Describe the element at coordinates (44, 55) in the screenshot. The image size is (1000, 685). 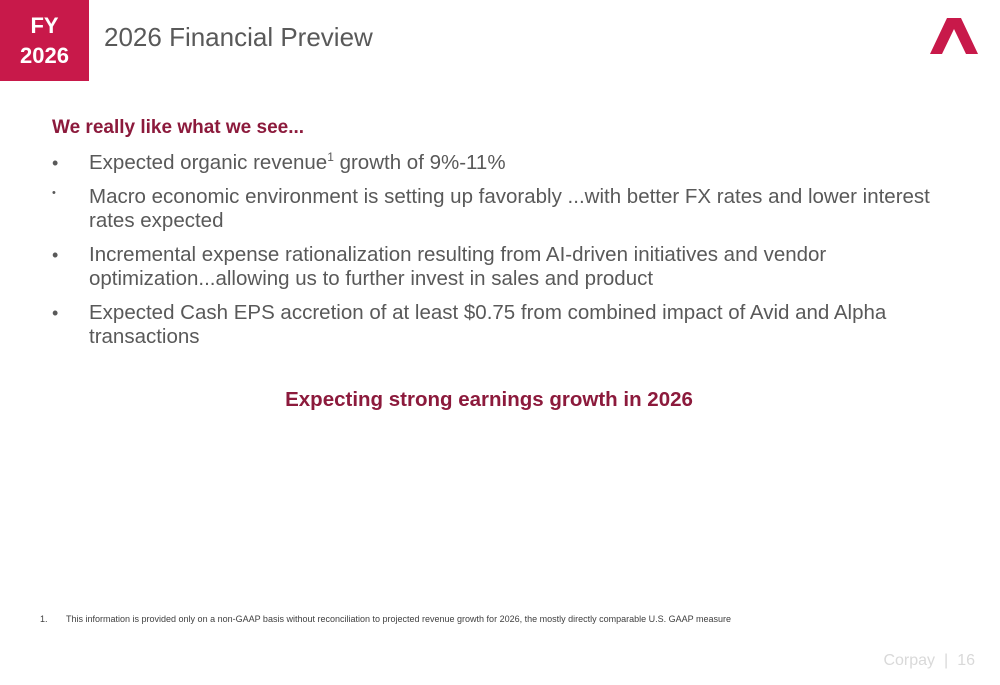
I see `fy-badge-line2: 2026` at that location.